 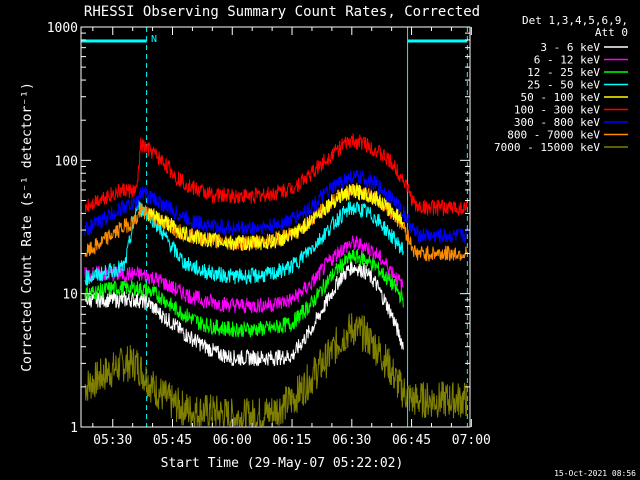 What do you see at coordinates (557, 110) in the screenshot?
I see `legend-label-5: 100 - 300 keV` at bounding box center [557, 110].